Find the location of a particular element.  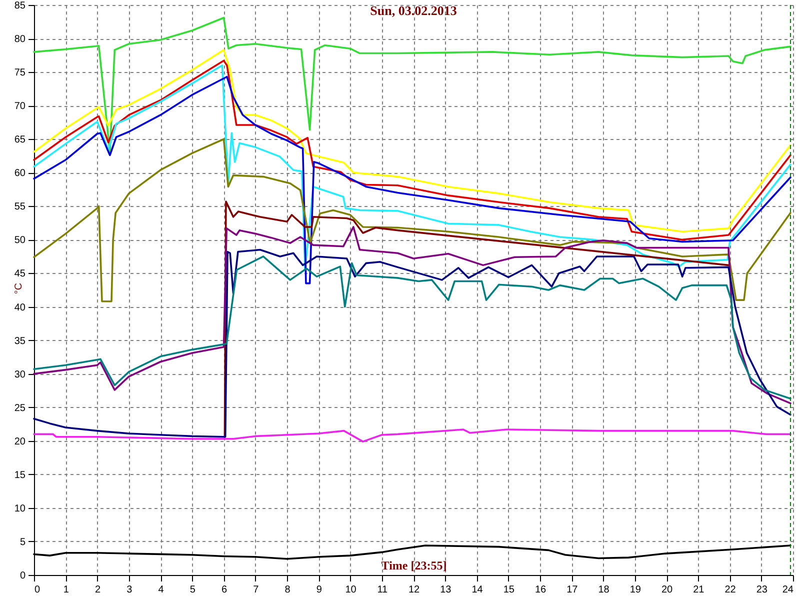

x-tick-label: 10 is located at coordinates (351, 590).